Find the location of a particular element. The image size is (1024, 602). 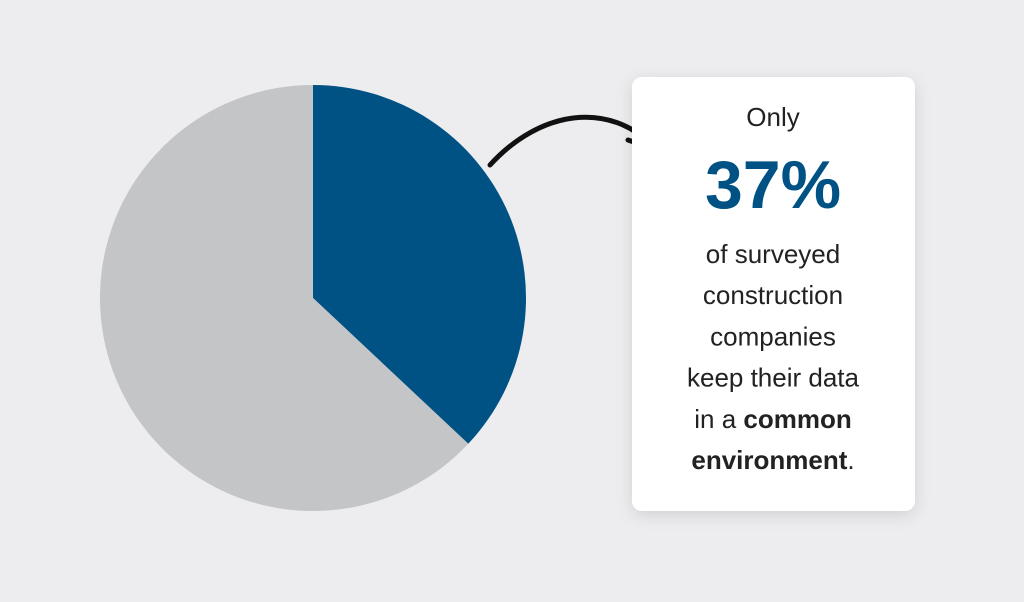

callout-line: in a common is located at coordinates (773, 419).